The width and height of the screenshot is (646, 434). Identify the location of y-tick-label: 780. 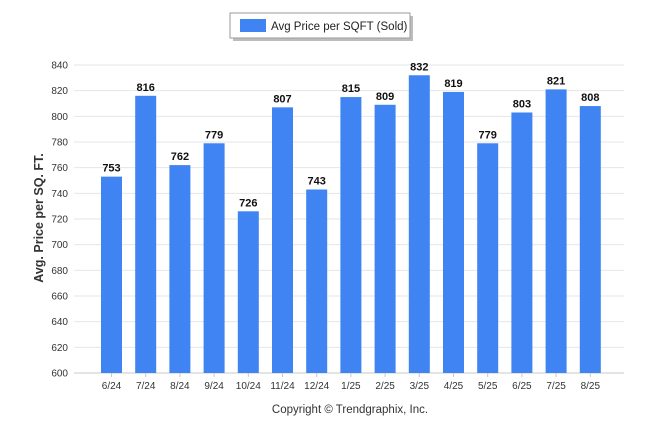
(59, 143).